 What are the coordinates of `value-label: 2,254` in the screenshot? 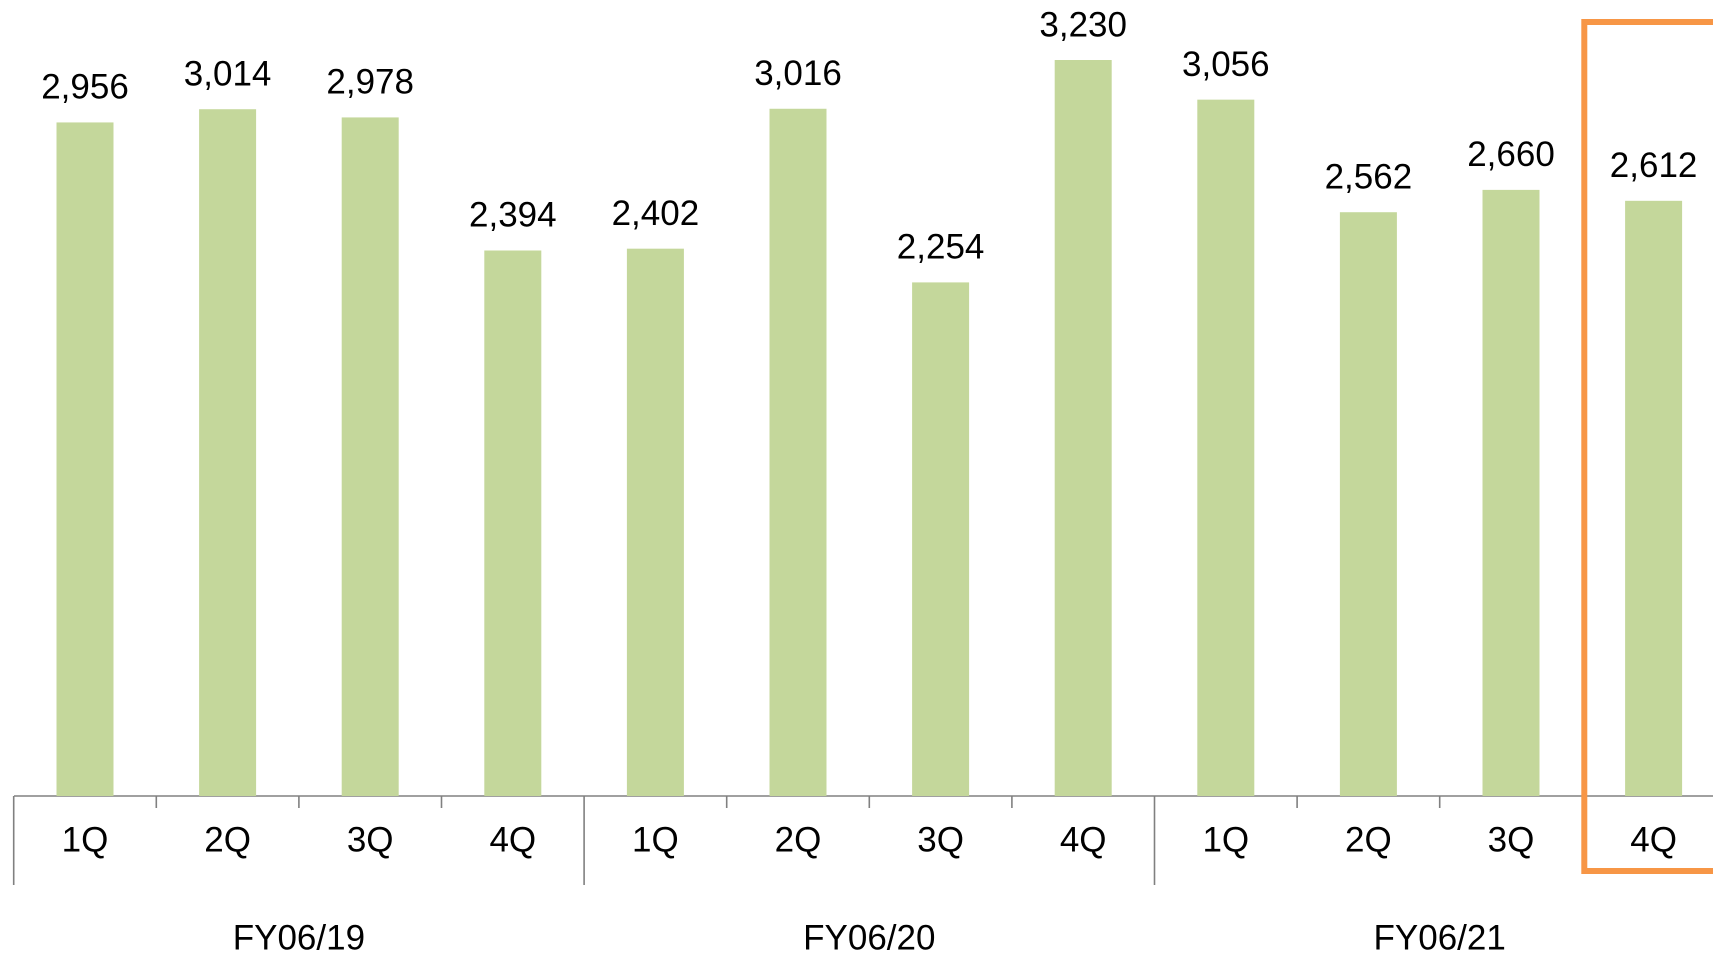 It's located at (941, 247).